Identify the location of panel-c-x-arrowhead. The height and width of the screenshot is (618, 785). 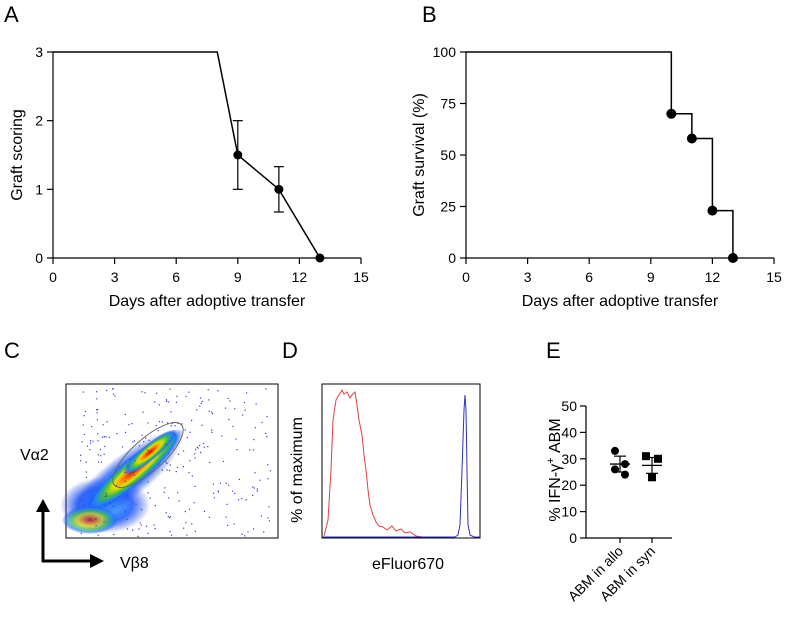
(97, 561).